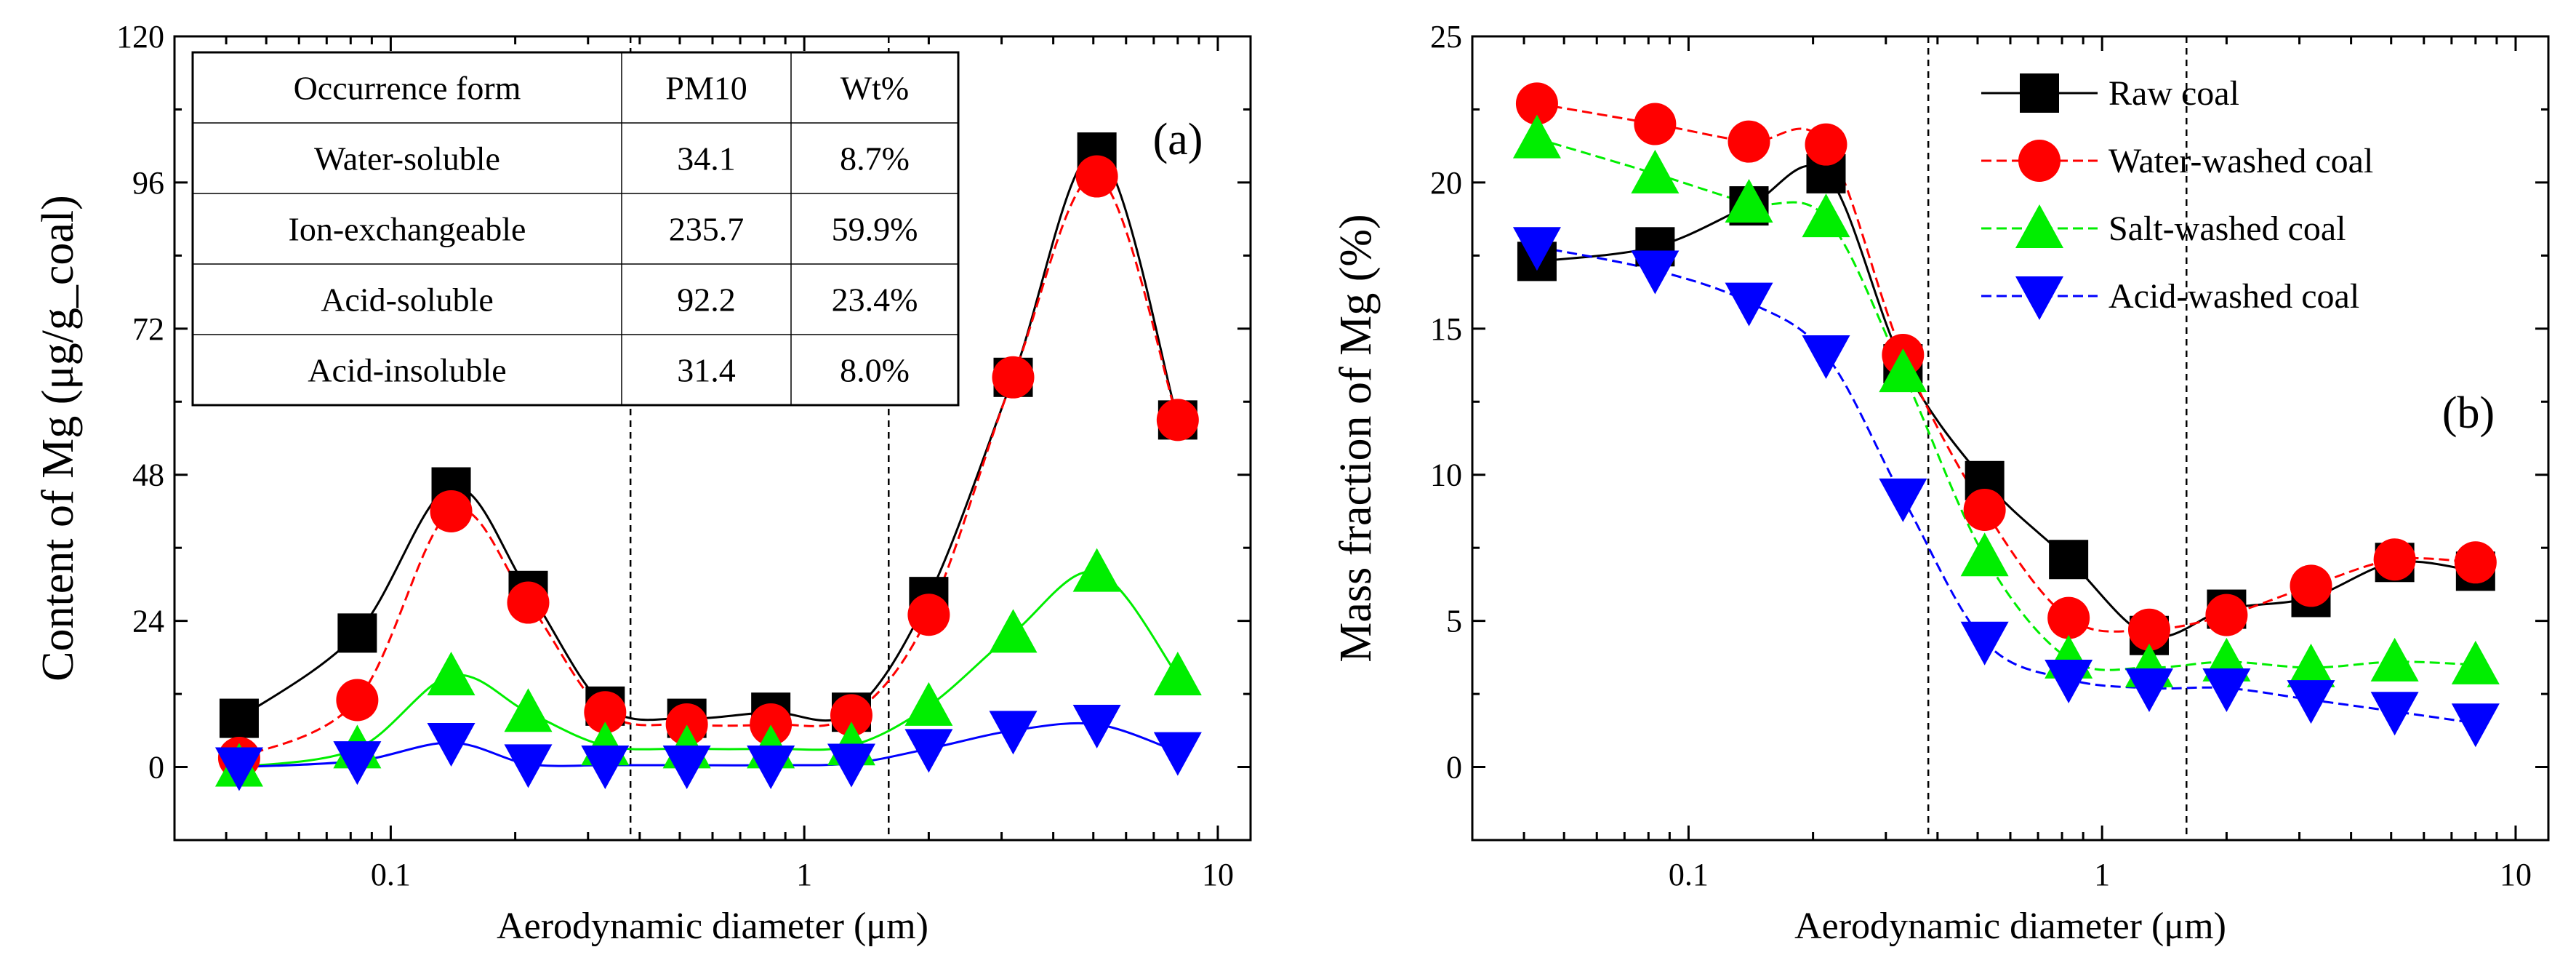 The image size is (2576, 979). Describe the element at coordinates (2516, 874) in the screenshot. I see `x-tick-label: 10` at that location.